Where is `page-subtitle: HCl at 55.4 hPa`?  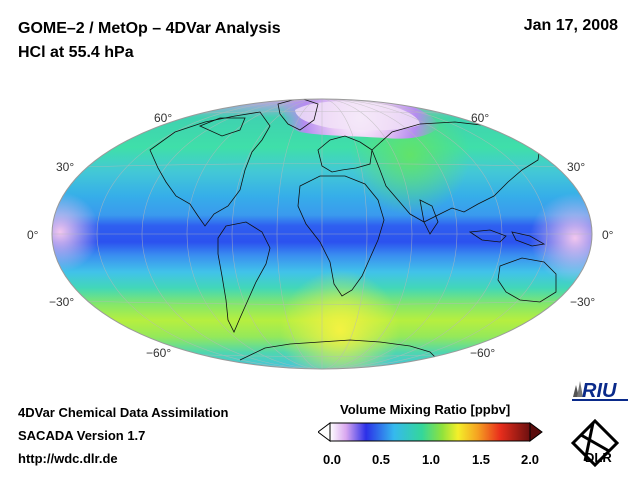 page-subtitle: HCl at 55.4 hPa is located at coordinates (76, 52).